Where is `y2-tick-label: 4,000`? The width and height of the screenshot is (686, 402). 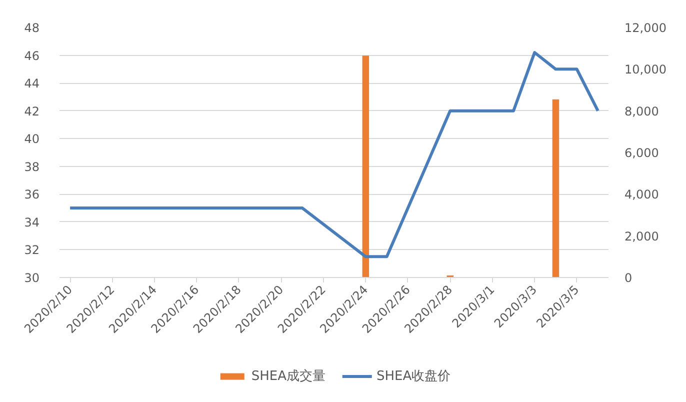
y2-tick-label: 4,000 is located at coordinates (641, 195).